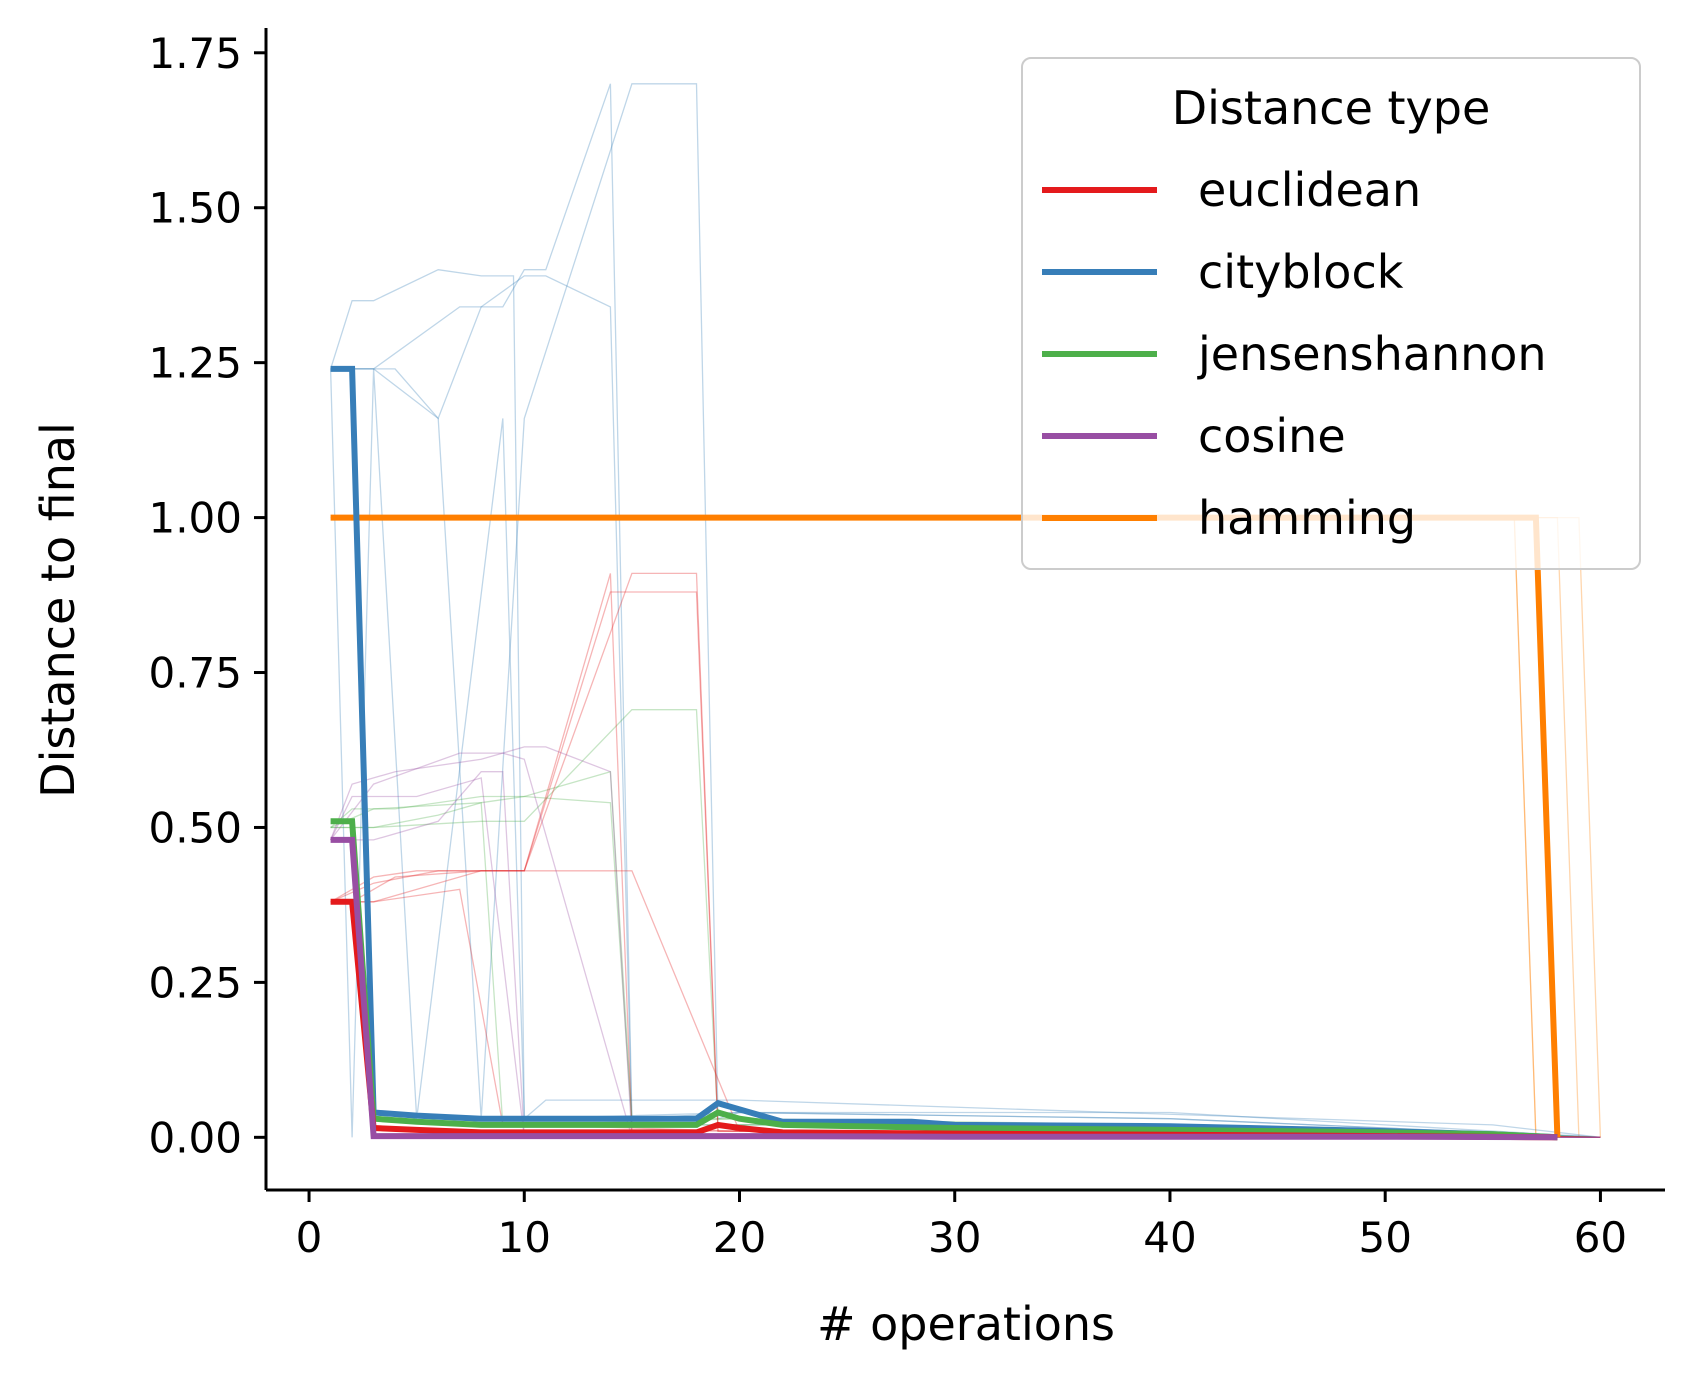 The width and height of the screenshot is (1687, 1379). What do you see at coordinates (1301, 272) in the screenshot?
I see `legend-label-cityblock: cityblock` at bounding box center [1301, 272].